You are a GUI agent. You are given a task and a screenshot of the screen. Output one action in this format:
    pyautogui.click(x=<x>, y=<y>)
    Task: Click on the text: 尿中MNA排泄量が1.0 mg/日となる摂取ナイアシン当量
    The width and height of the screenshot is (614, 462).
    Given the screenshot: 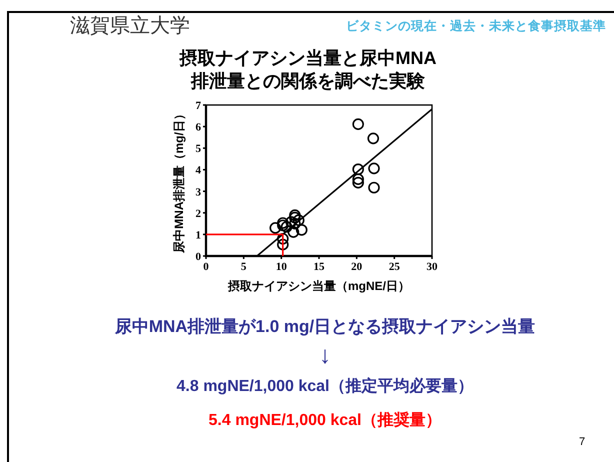 What is the action you would take?
    pyautogui.click(x=325, y=326)
    